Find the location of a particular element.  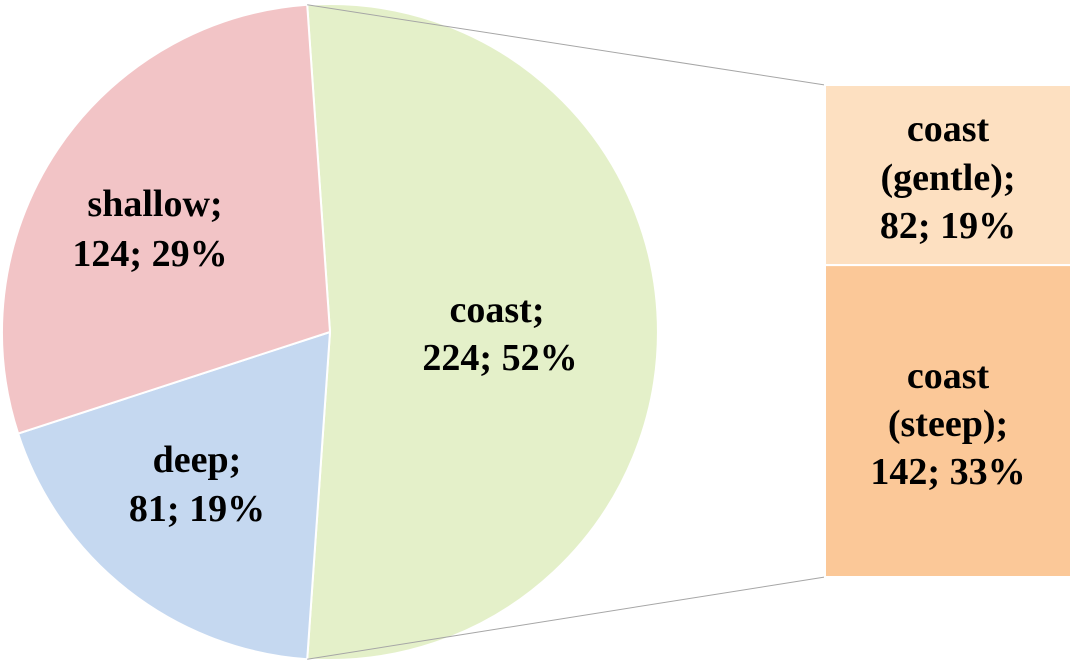

slice-label-coast-value: 224; 52% is located at coordinates (499, 358).